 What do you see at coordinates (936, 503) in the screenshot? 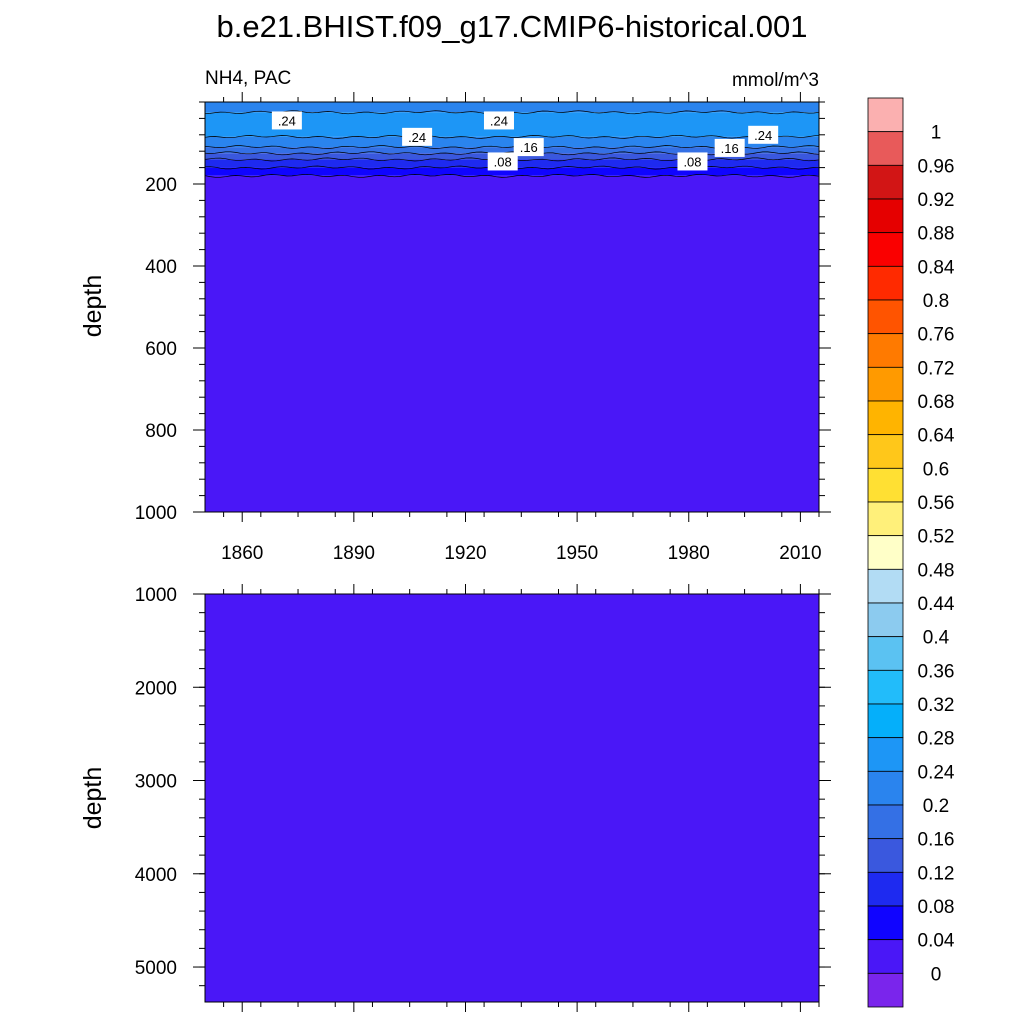
I see `colorbar-label: 0.56` at bounding box center [936, 503].